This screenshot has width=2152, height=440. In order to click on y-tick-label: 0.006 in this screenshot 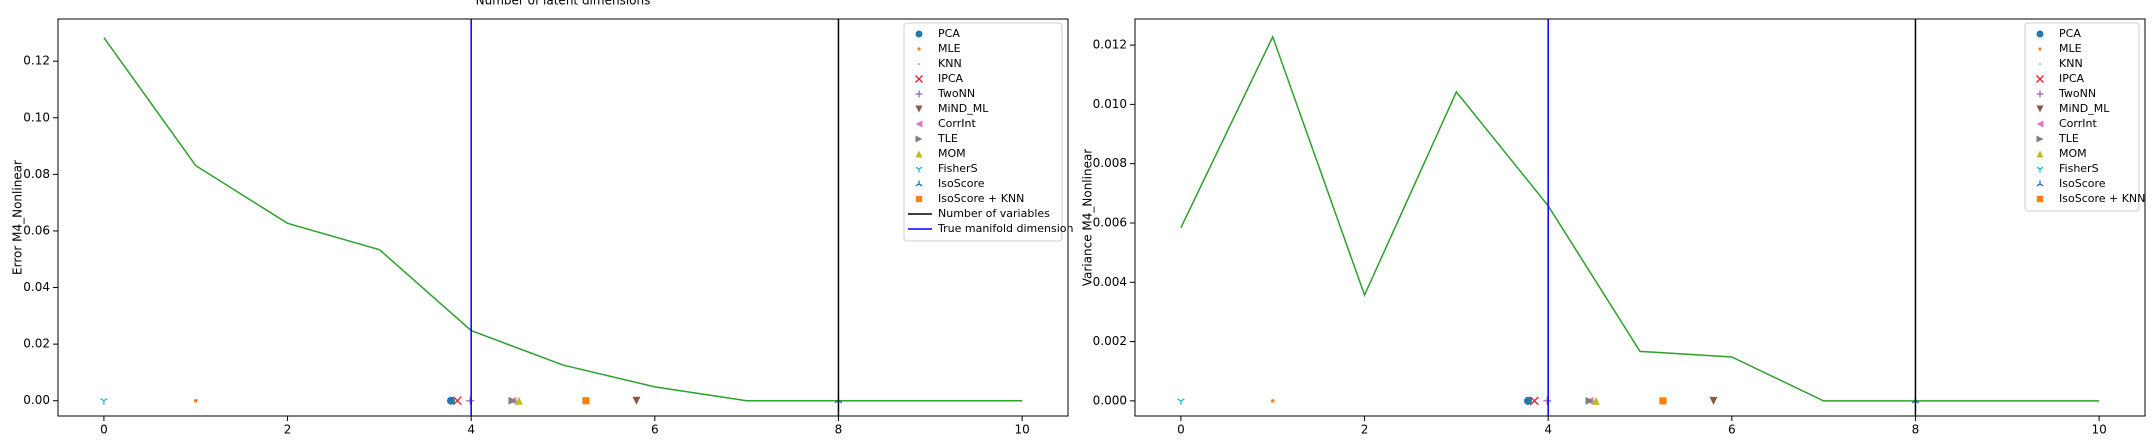, I will do `click(1110, 222)`.